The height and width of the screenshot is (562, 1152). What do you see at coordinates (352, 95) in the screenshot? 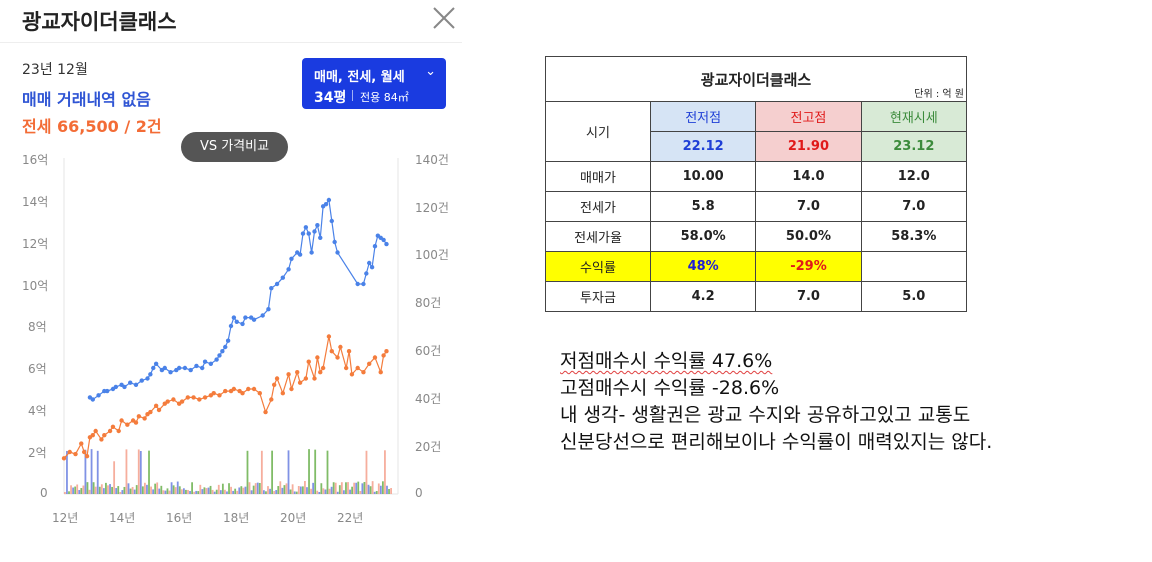
I see `selector-divider` at bounding box center [352, 95].